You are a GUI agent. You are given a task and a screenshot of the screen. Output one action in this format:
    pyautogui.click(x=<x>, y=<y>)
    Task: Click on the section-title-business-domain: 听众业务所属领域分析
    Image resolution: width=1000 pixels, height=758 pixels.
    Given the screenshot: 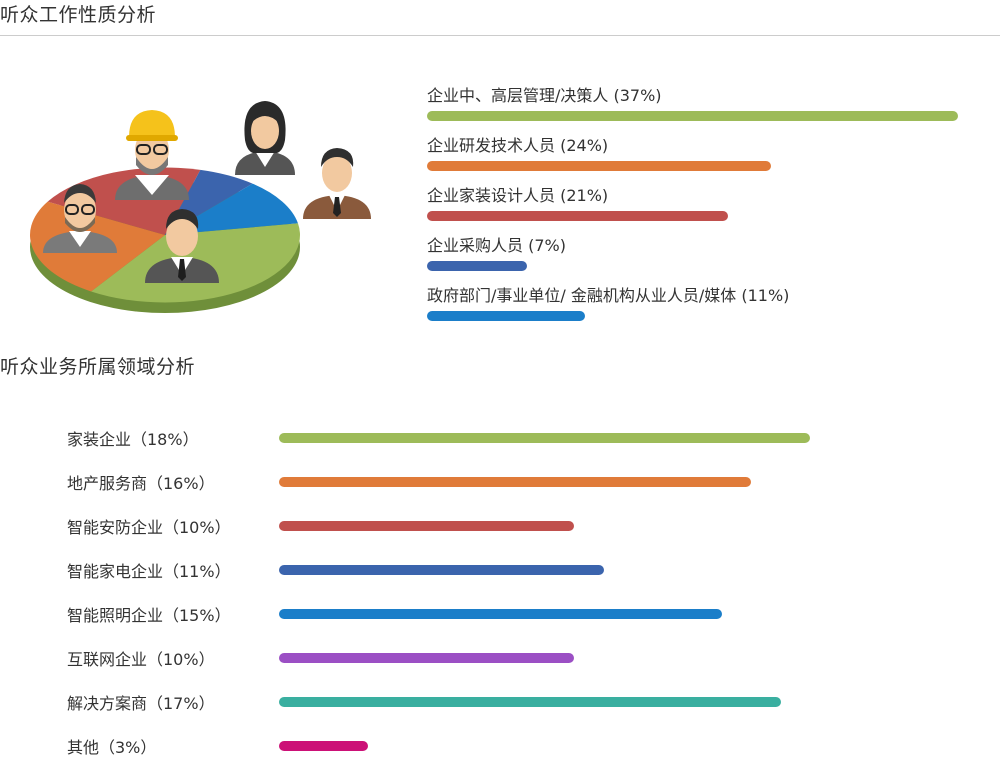 What is the action you would take?
    pyautogui.click(x=98, y=367)
    